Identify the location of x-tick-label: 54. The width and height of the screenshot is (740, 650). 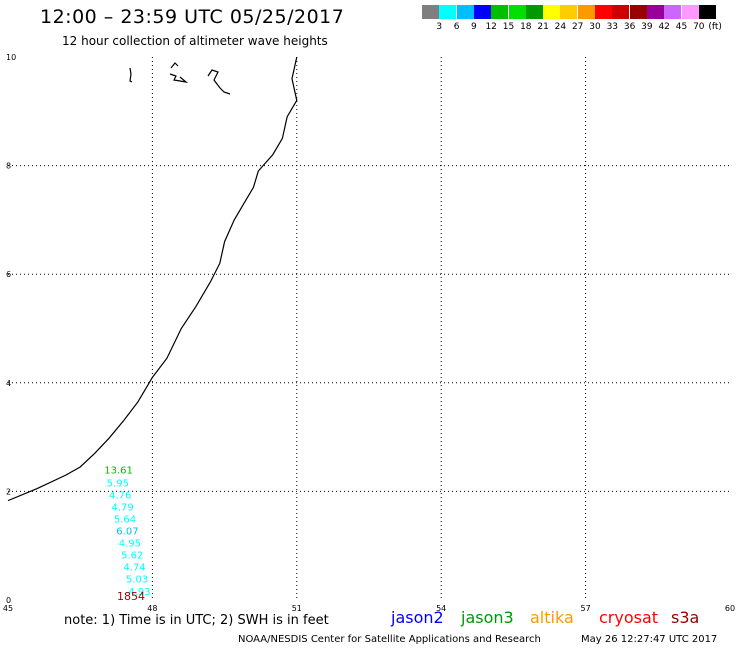
(441, 608).